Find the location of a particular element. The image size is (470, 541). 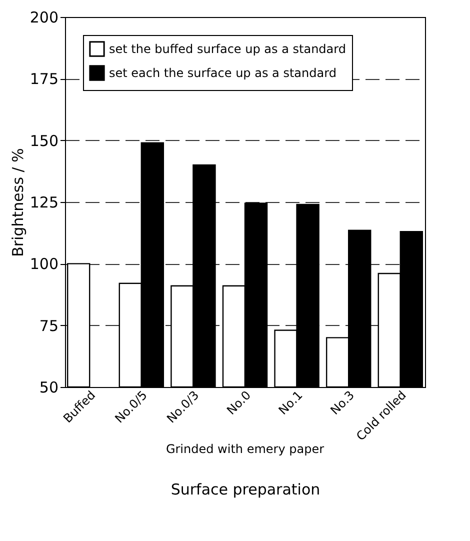

y-tick-label: 100 is located at coordinates (44, 264).